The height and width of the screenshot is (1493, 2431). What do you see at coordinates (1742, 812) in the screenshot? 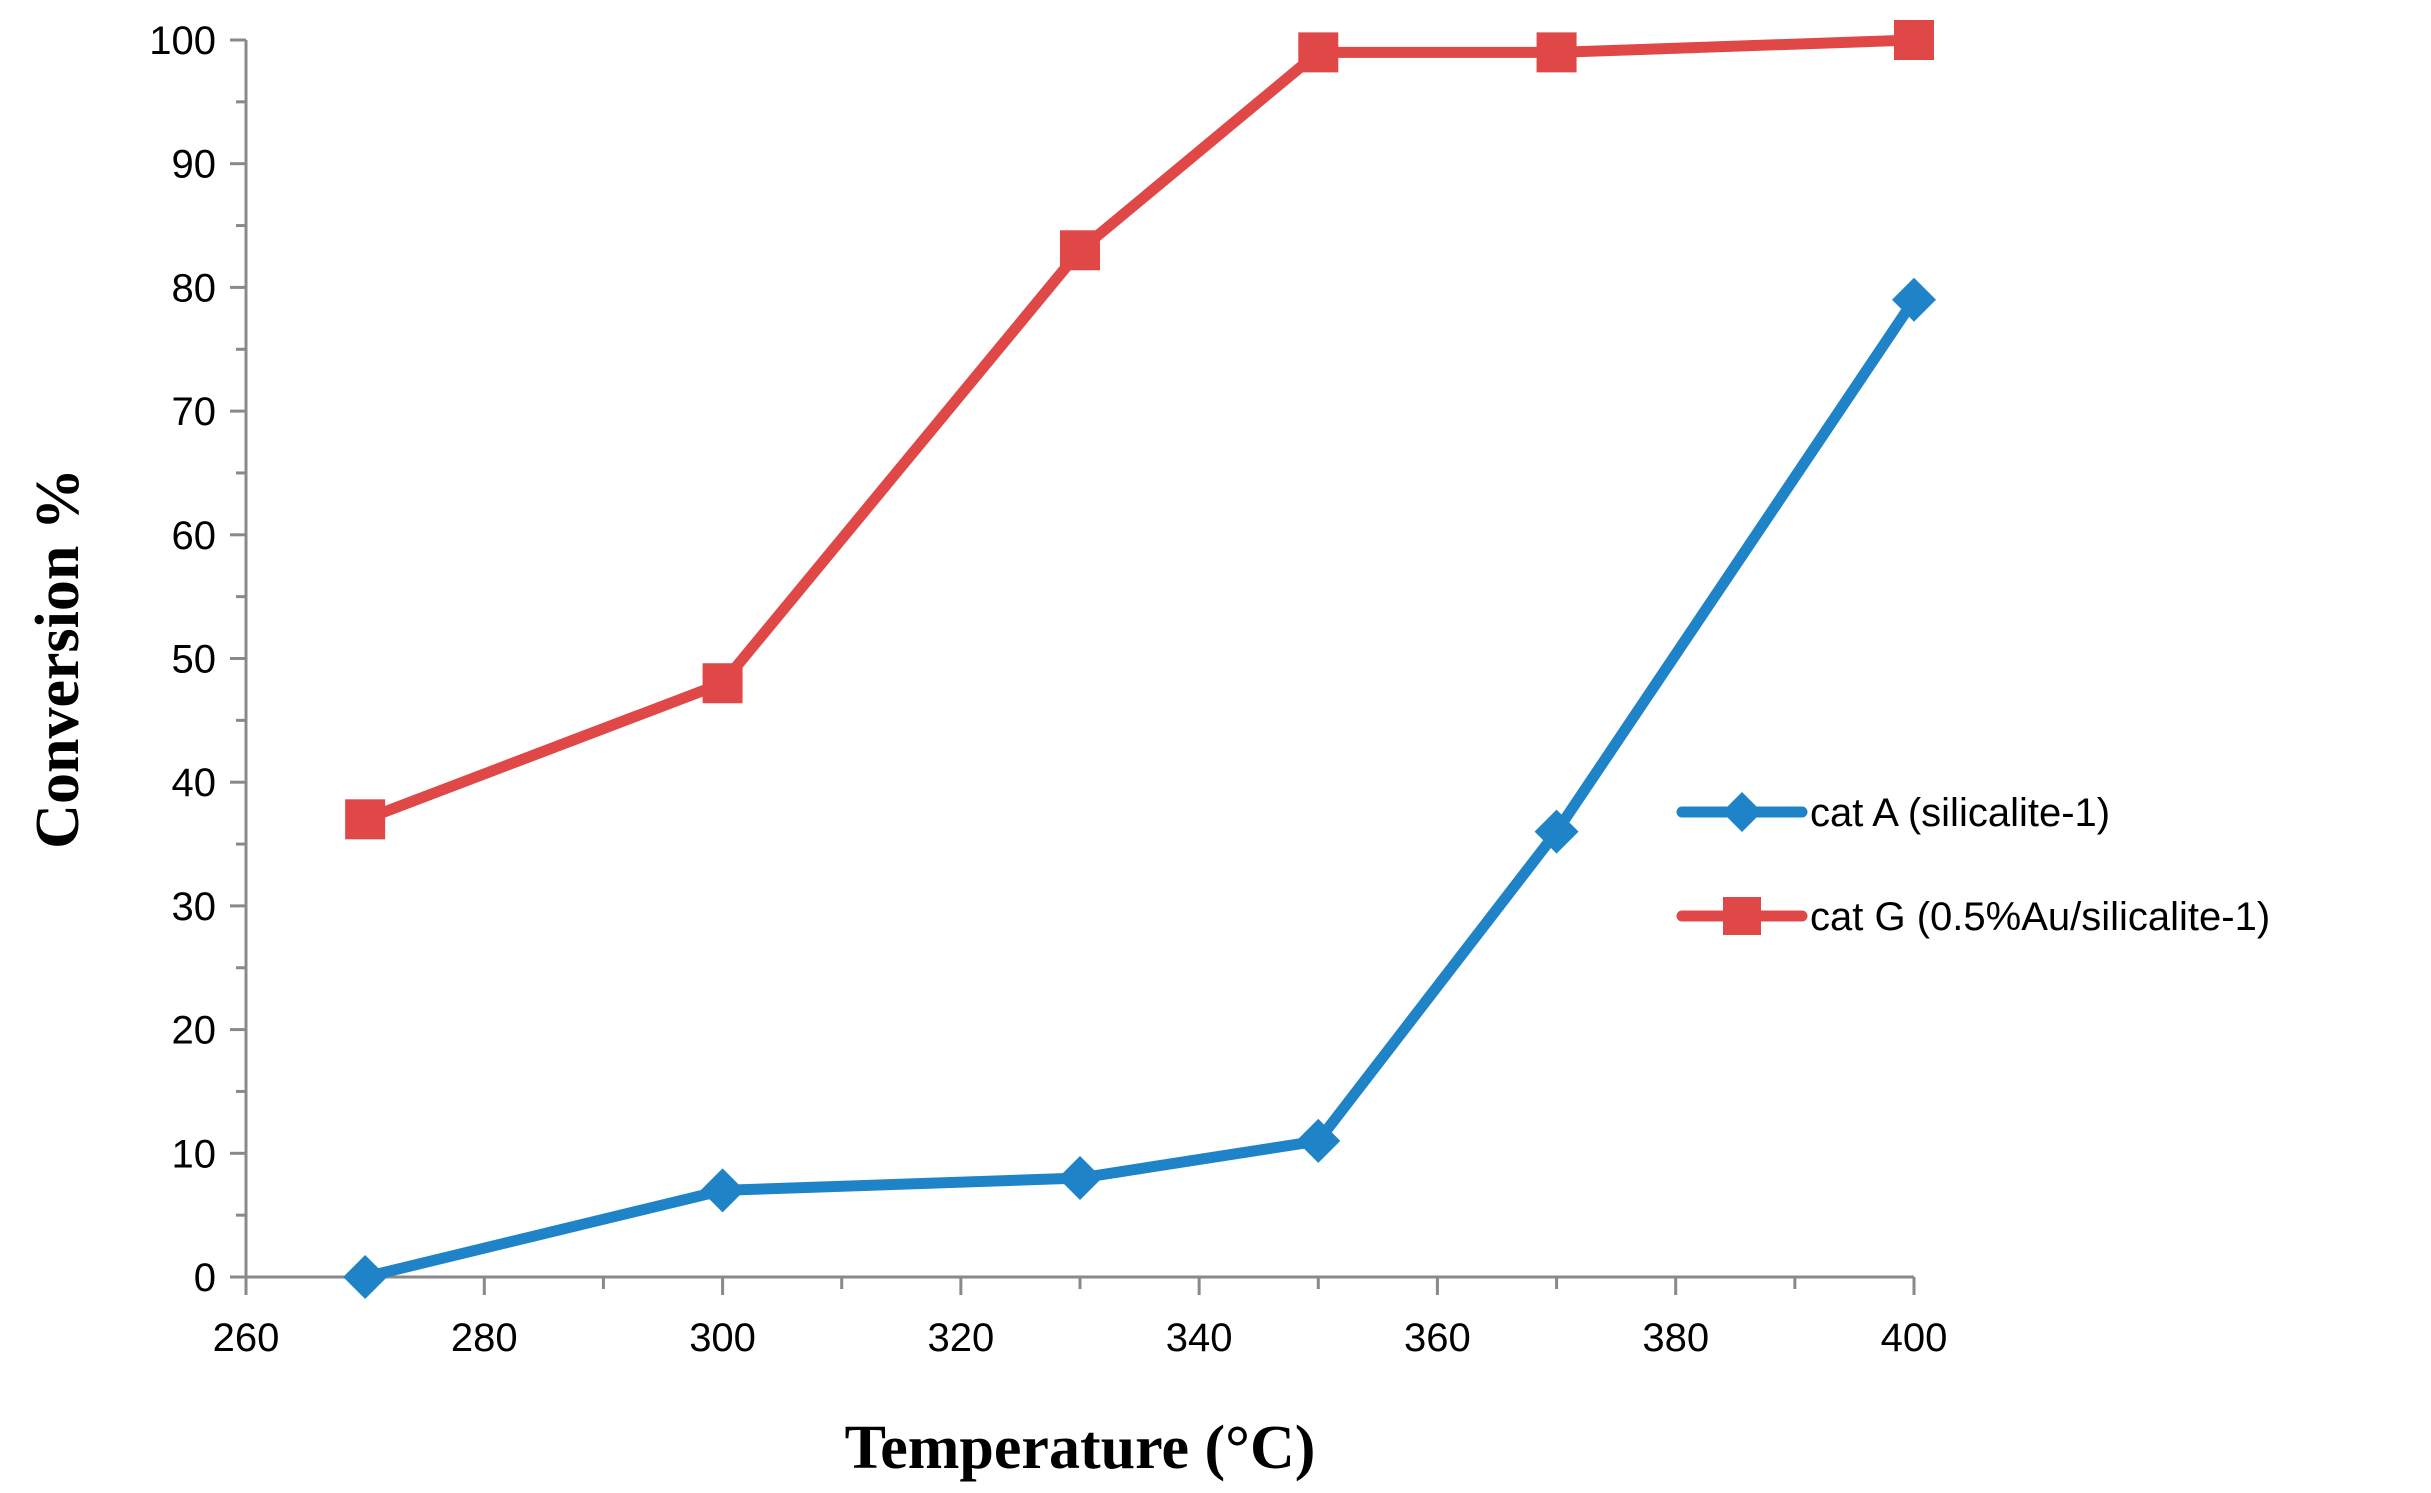
I see `legend-marker-diamond` at bounding box center [1742, 812].